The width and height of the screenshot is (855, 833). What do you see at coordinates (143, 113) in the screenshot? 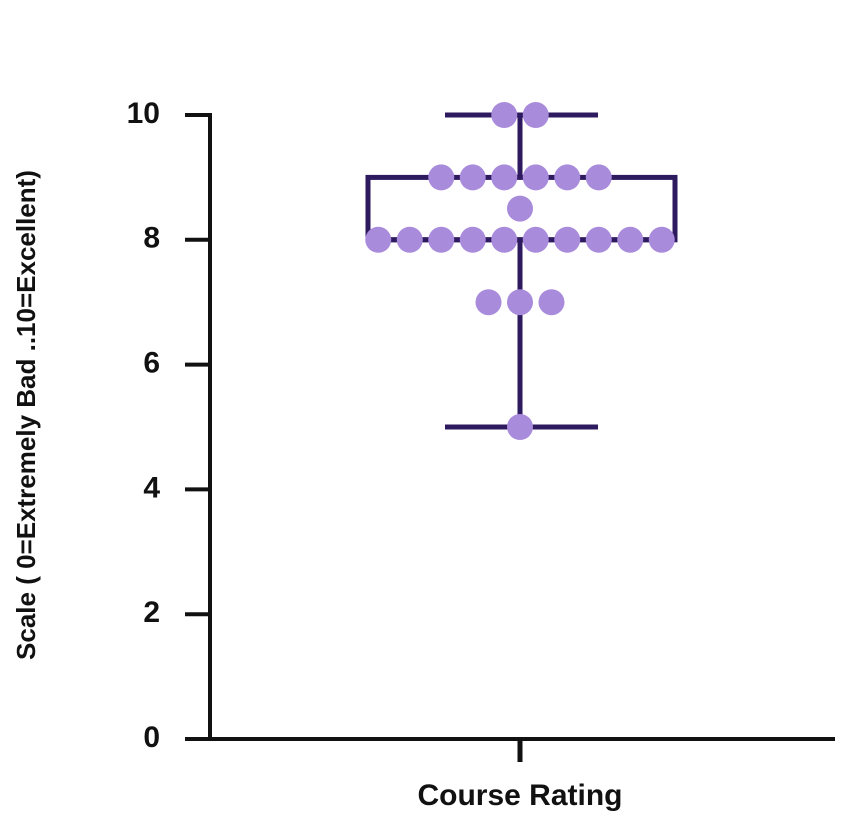
I see `y-tick-label: 10` at bounding box center [143, 113].